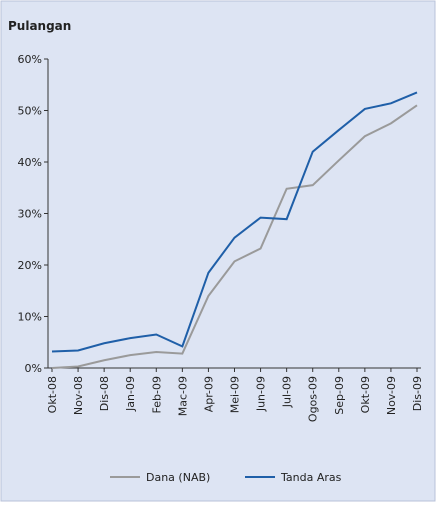 The image size is (436, 507). I want to click on x-tick-label: Feb-09, so click(156, 394).